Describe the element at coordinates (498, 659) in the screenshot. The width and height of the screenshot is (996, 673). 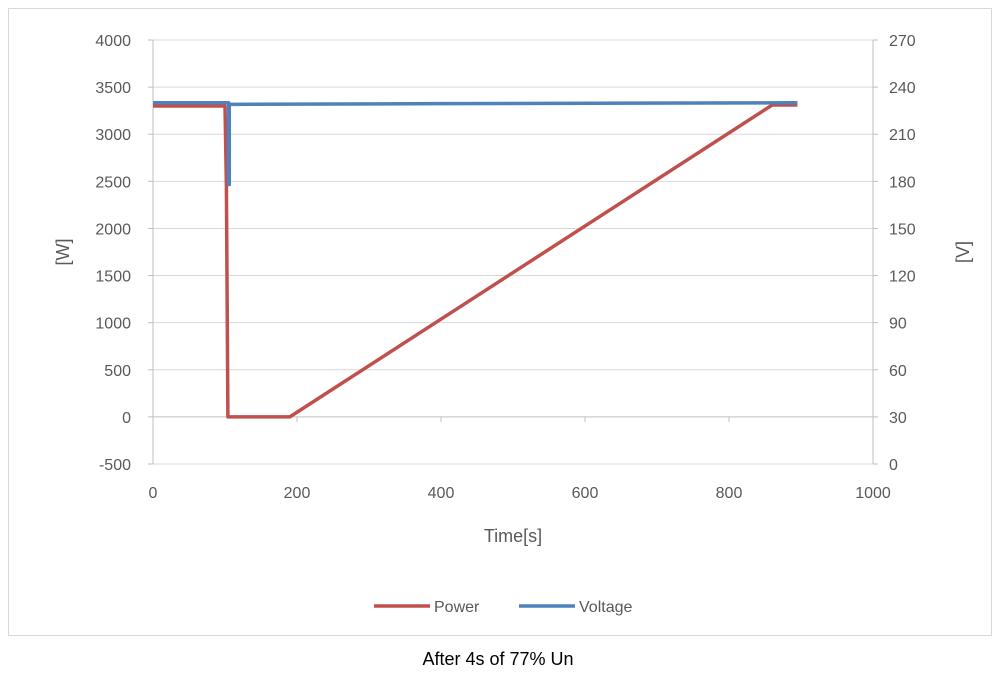
I see `chart-caption: After 4s of 77% Un` at that location.